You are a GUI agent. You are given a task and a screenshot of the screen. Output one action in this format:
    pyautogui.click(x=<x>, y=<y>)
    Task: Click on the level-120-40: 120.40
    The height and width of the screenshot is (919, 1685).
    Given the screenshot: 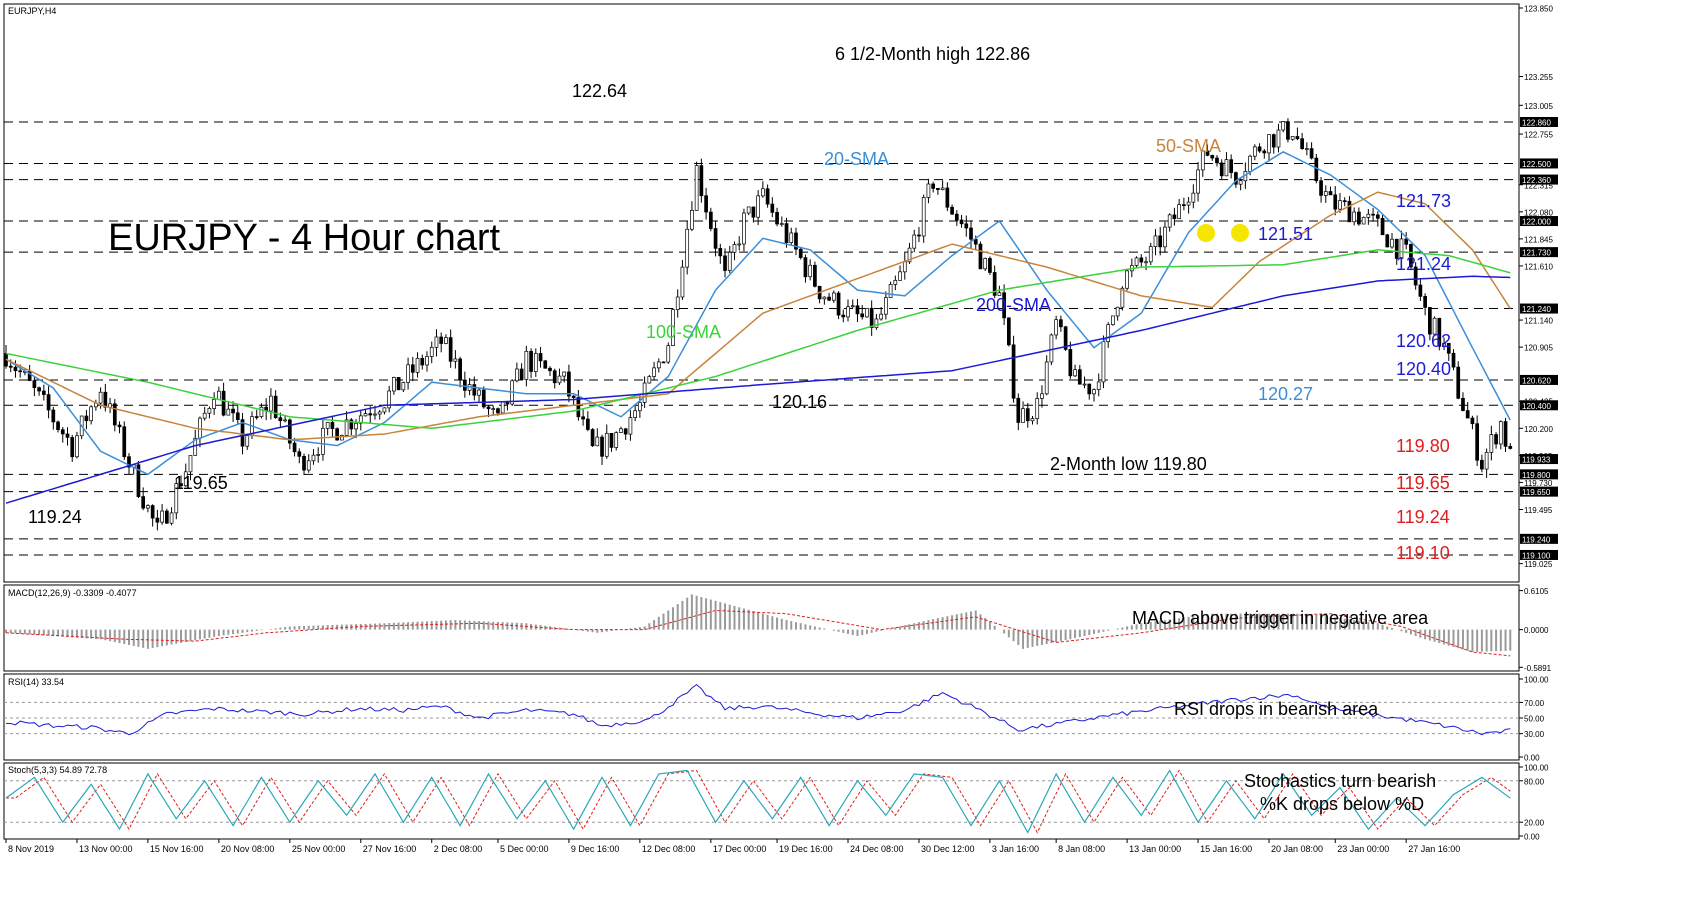 What is the action you would take?
    pyautogui.click(x=1423, y=369)
    